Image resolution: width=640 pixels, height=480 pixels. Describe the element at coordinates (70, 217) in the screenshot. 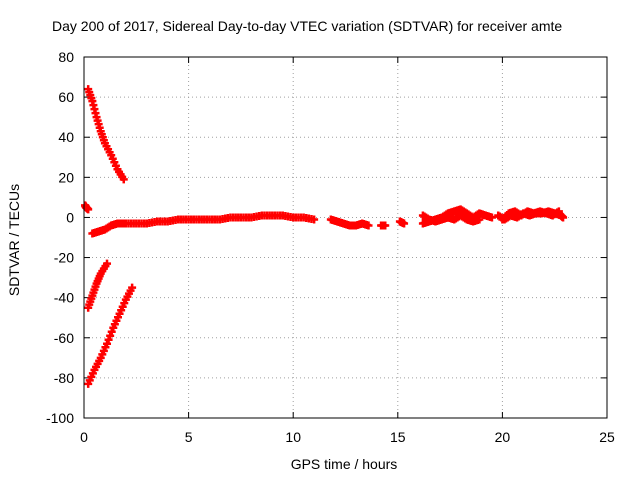

I see `y-tick-label: 0` at that location.